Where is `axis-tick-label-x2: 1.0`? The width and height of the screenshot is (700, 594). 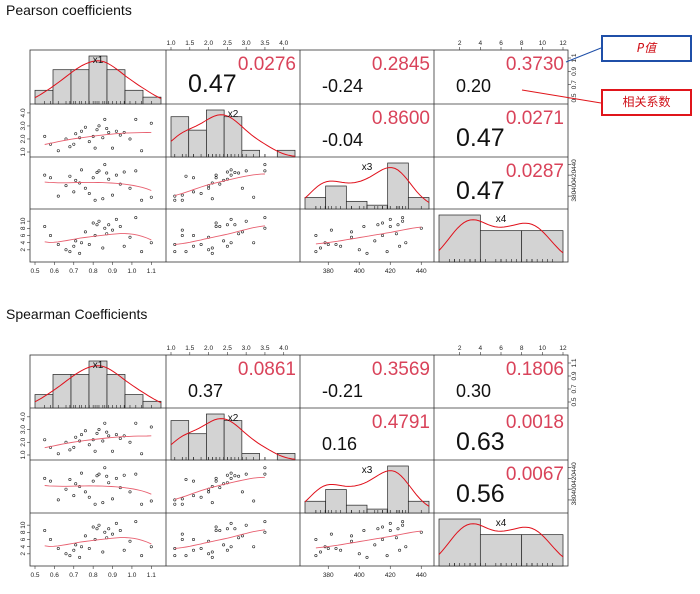
axis-tick-label-x2: 1.0 is located at coordinates (23, 454).